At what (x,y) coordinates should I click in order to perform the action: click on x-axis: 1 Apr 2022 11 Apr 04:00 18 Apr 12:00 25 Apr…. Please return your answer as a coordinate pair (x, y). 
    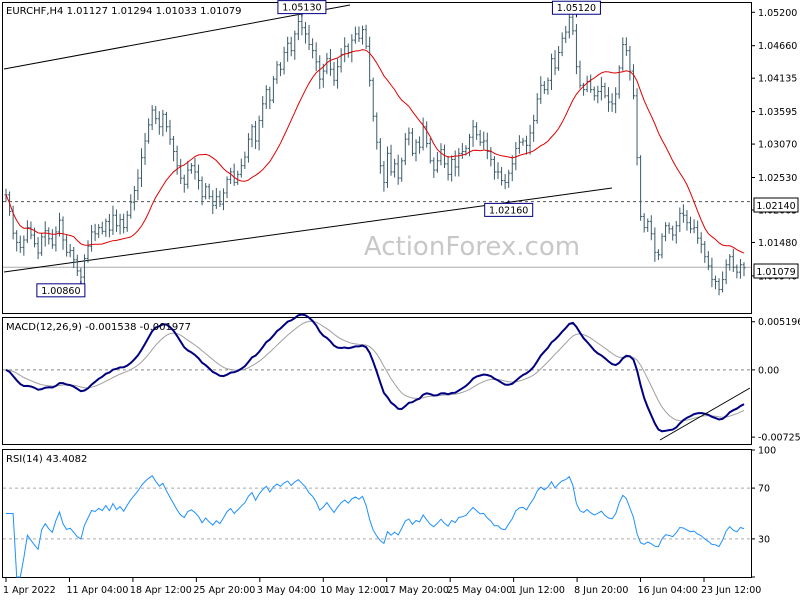
    Looking at the image, I should click on (382, 587).